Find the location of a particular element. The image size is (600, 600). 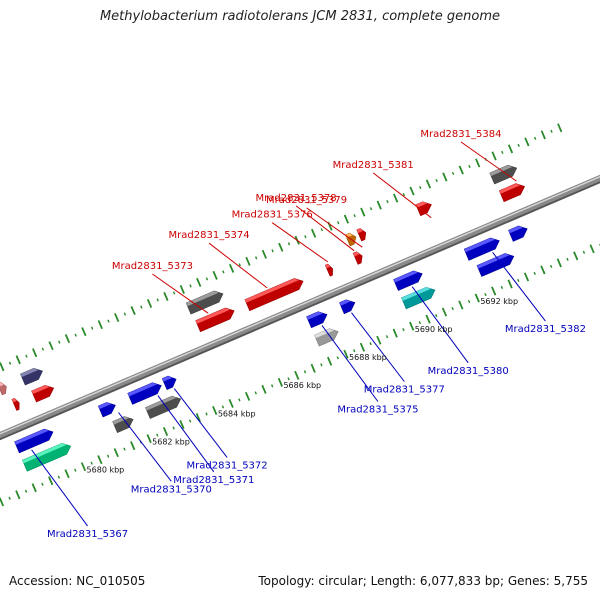

accession-text: Accession: NC_010505 is located at coordinates (77, 581).